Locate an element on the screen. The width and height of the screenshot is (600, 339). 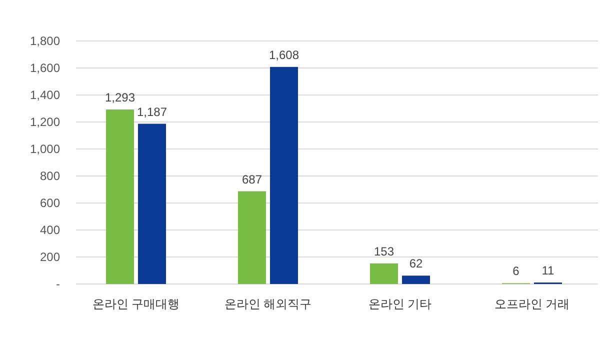
y-tick-label: 1,200 is located at coordinates (45, 122).